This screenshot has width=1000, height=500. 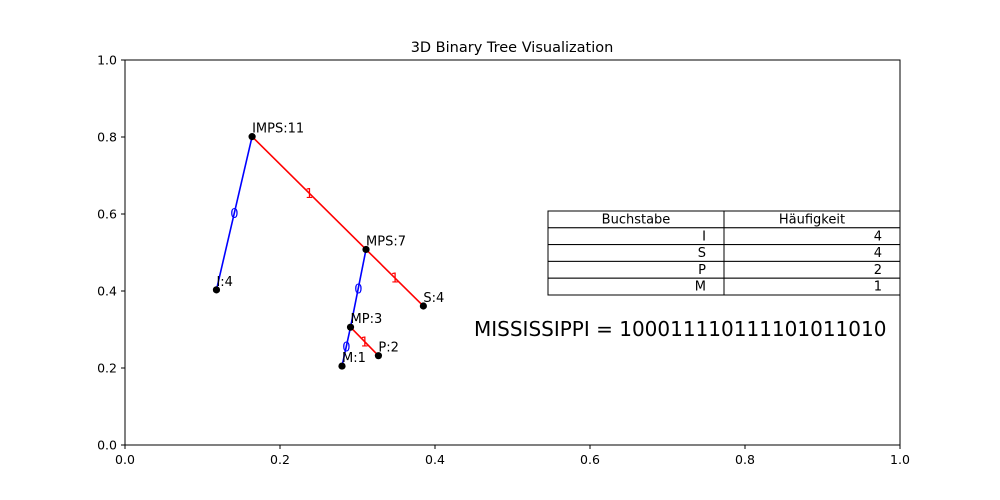 I want to click on chart-title: 3D Binary Tree Visualization, so click(x=512, y=48).